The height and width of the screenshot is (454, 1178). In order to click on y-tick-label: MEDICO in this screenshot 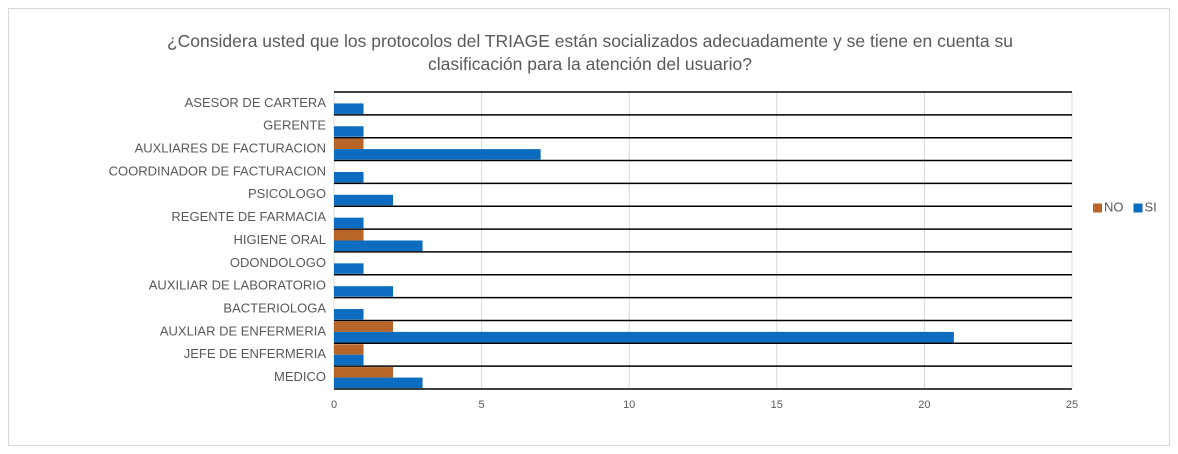, I will do `click(300, 376)`.